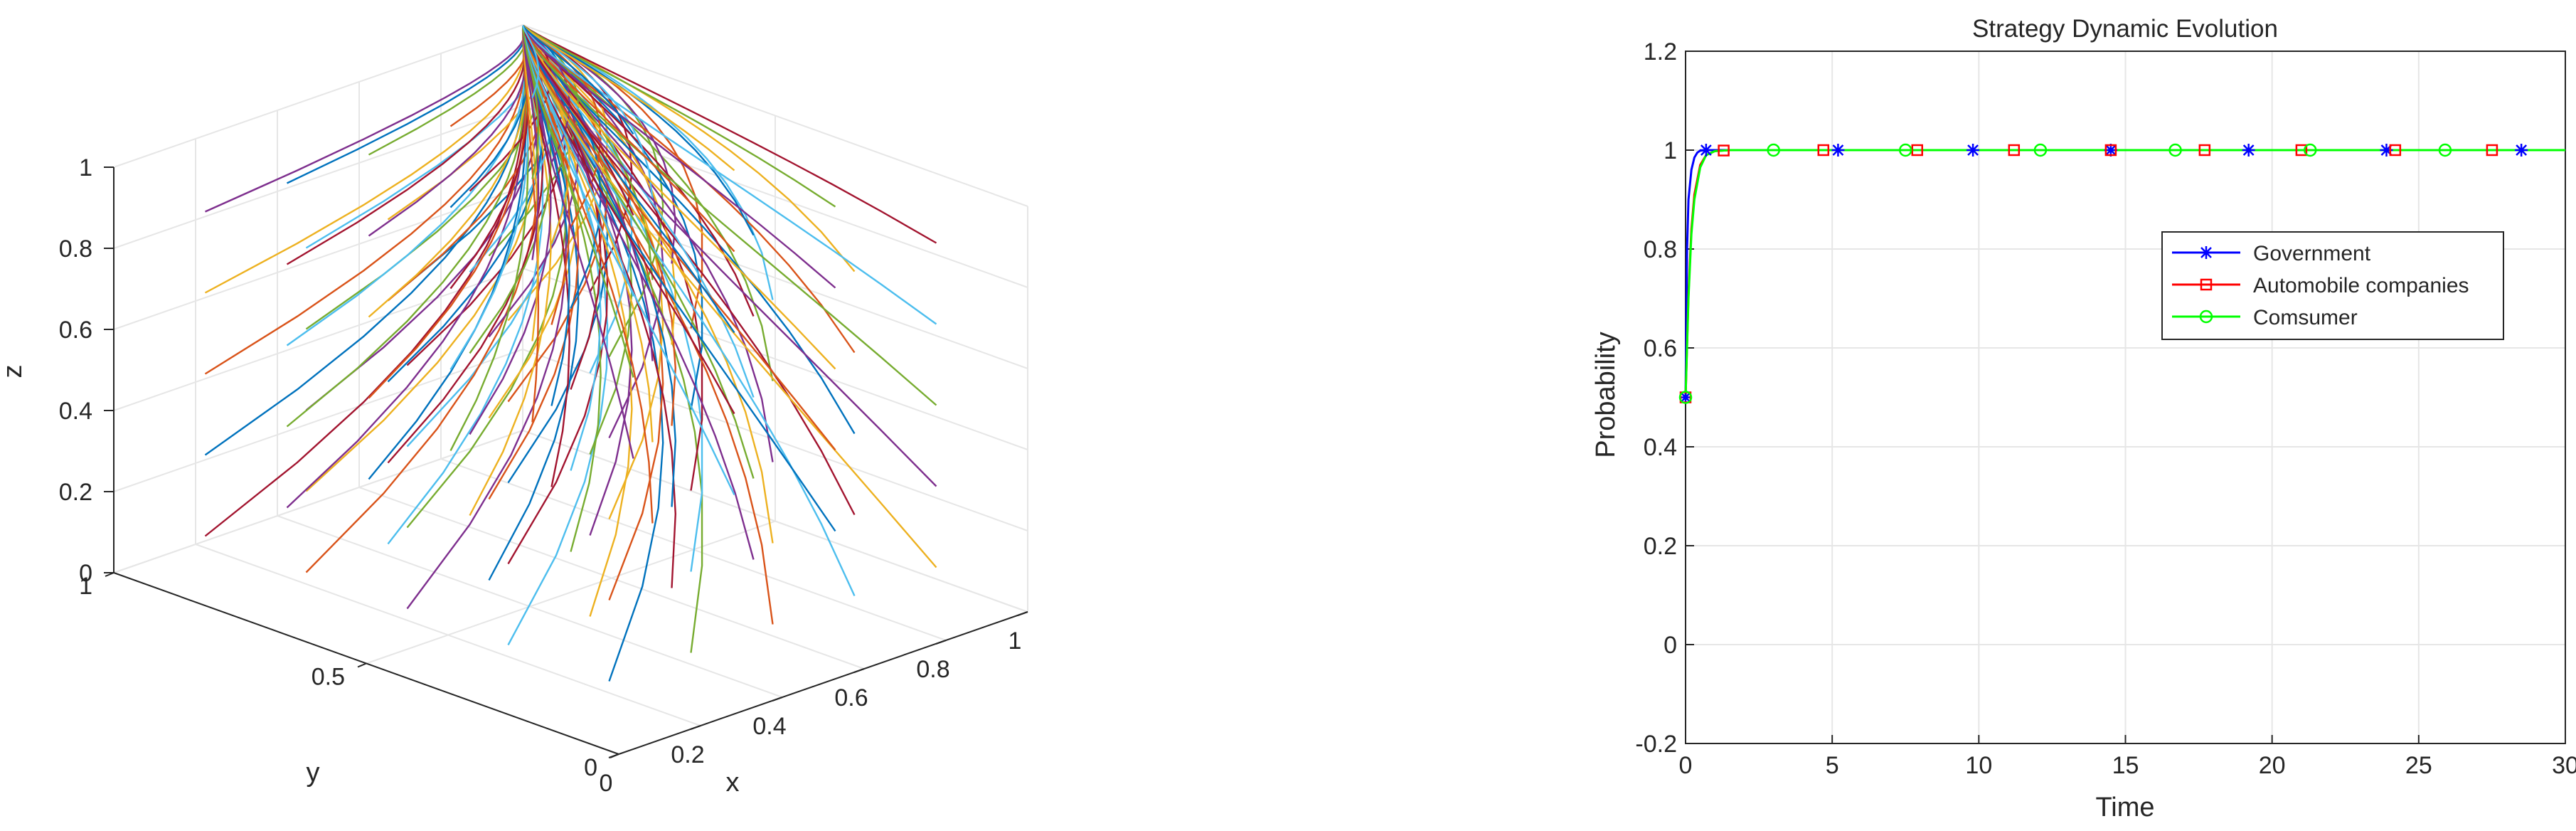 The width and height of the screenshot is (2576, 831). I want to click on y-axis-label: Probability, so click(1606, 394).